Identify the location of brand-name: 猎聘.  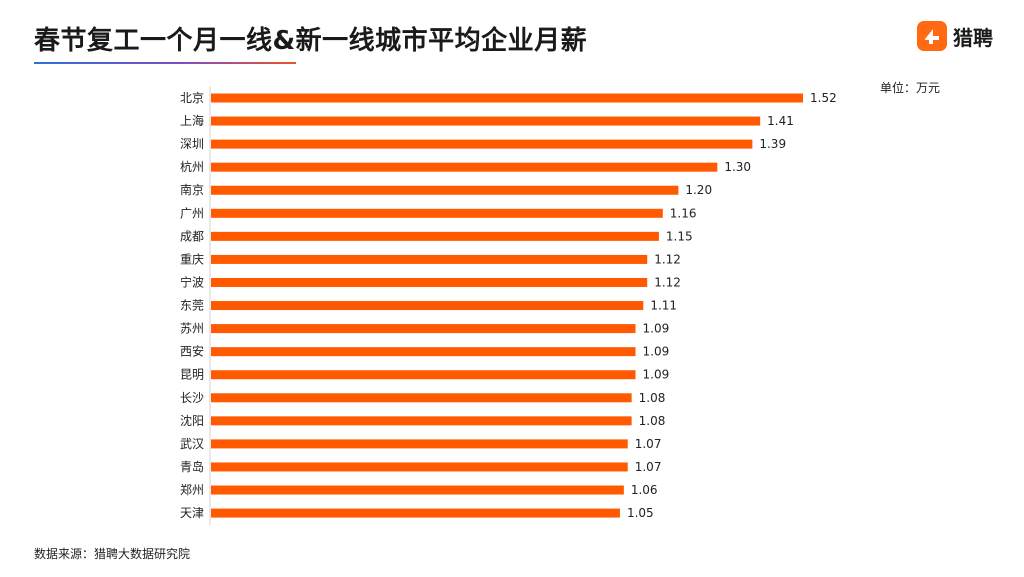
(973, 37).